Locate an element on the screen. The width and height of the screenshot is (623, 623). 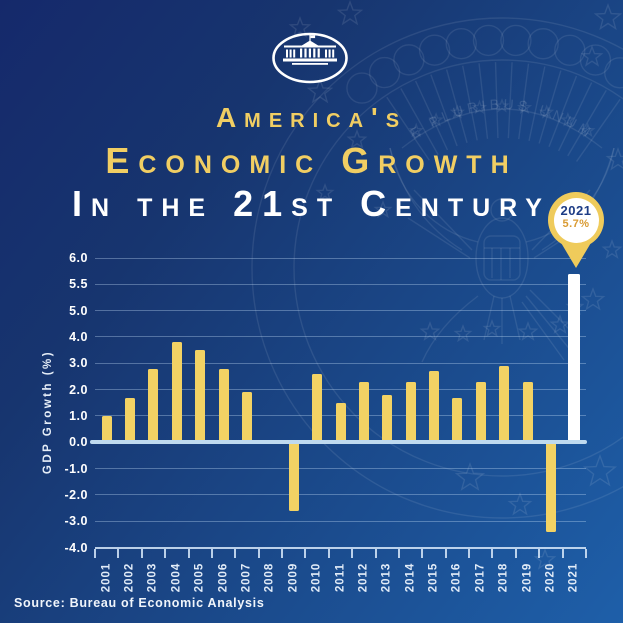
white-house-building is located at coordinates (310, 50).